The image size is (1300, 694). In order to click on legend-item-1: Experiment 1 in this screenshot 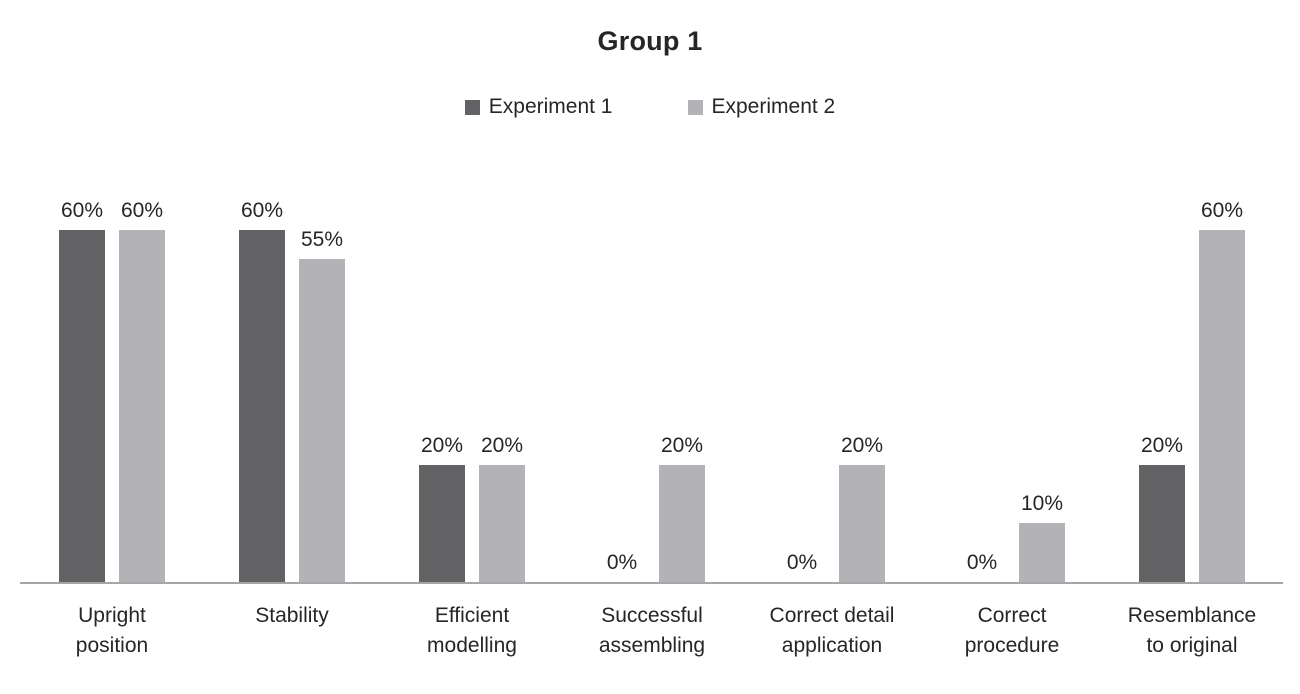, I will do `click(538, 107)`.